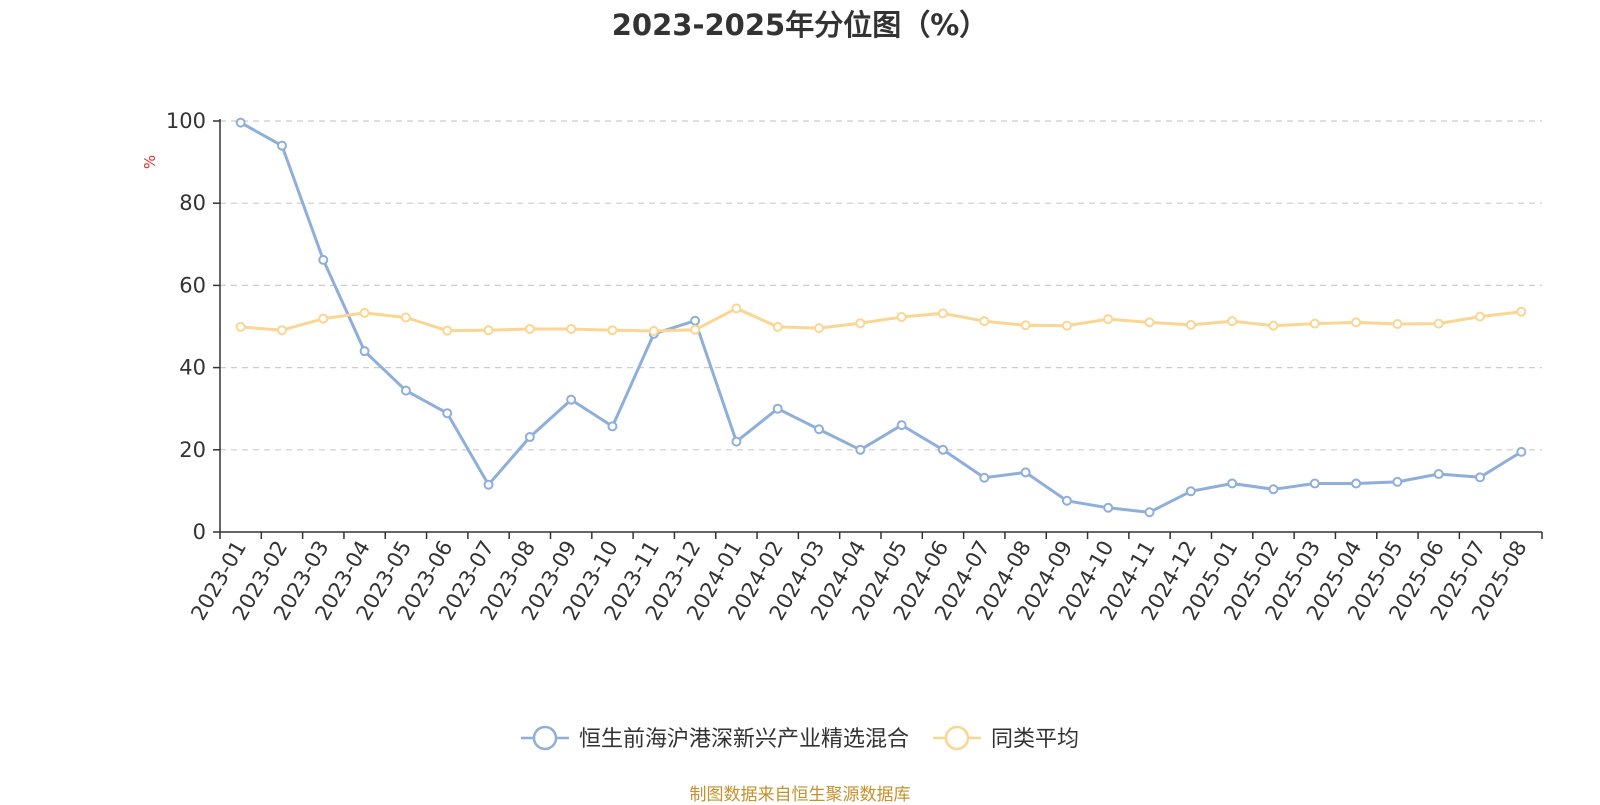 The image size is (1600, 805). Describe the element at coordinates (192, 450) in the screenshot. I see `y-tick-label: 20` at that location.